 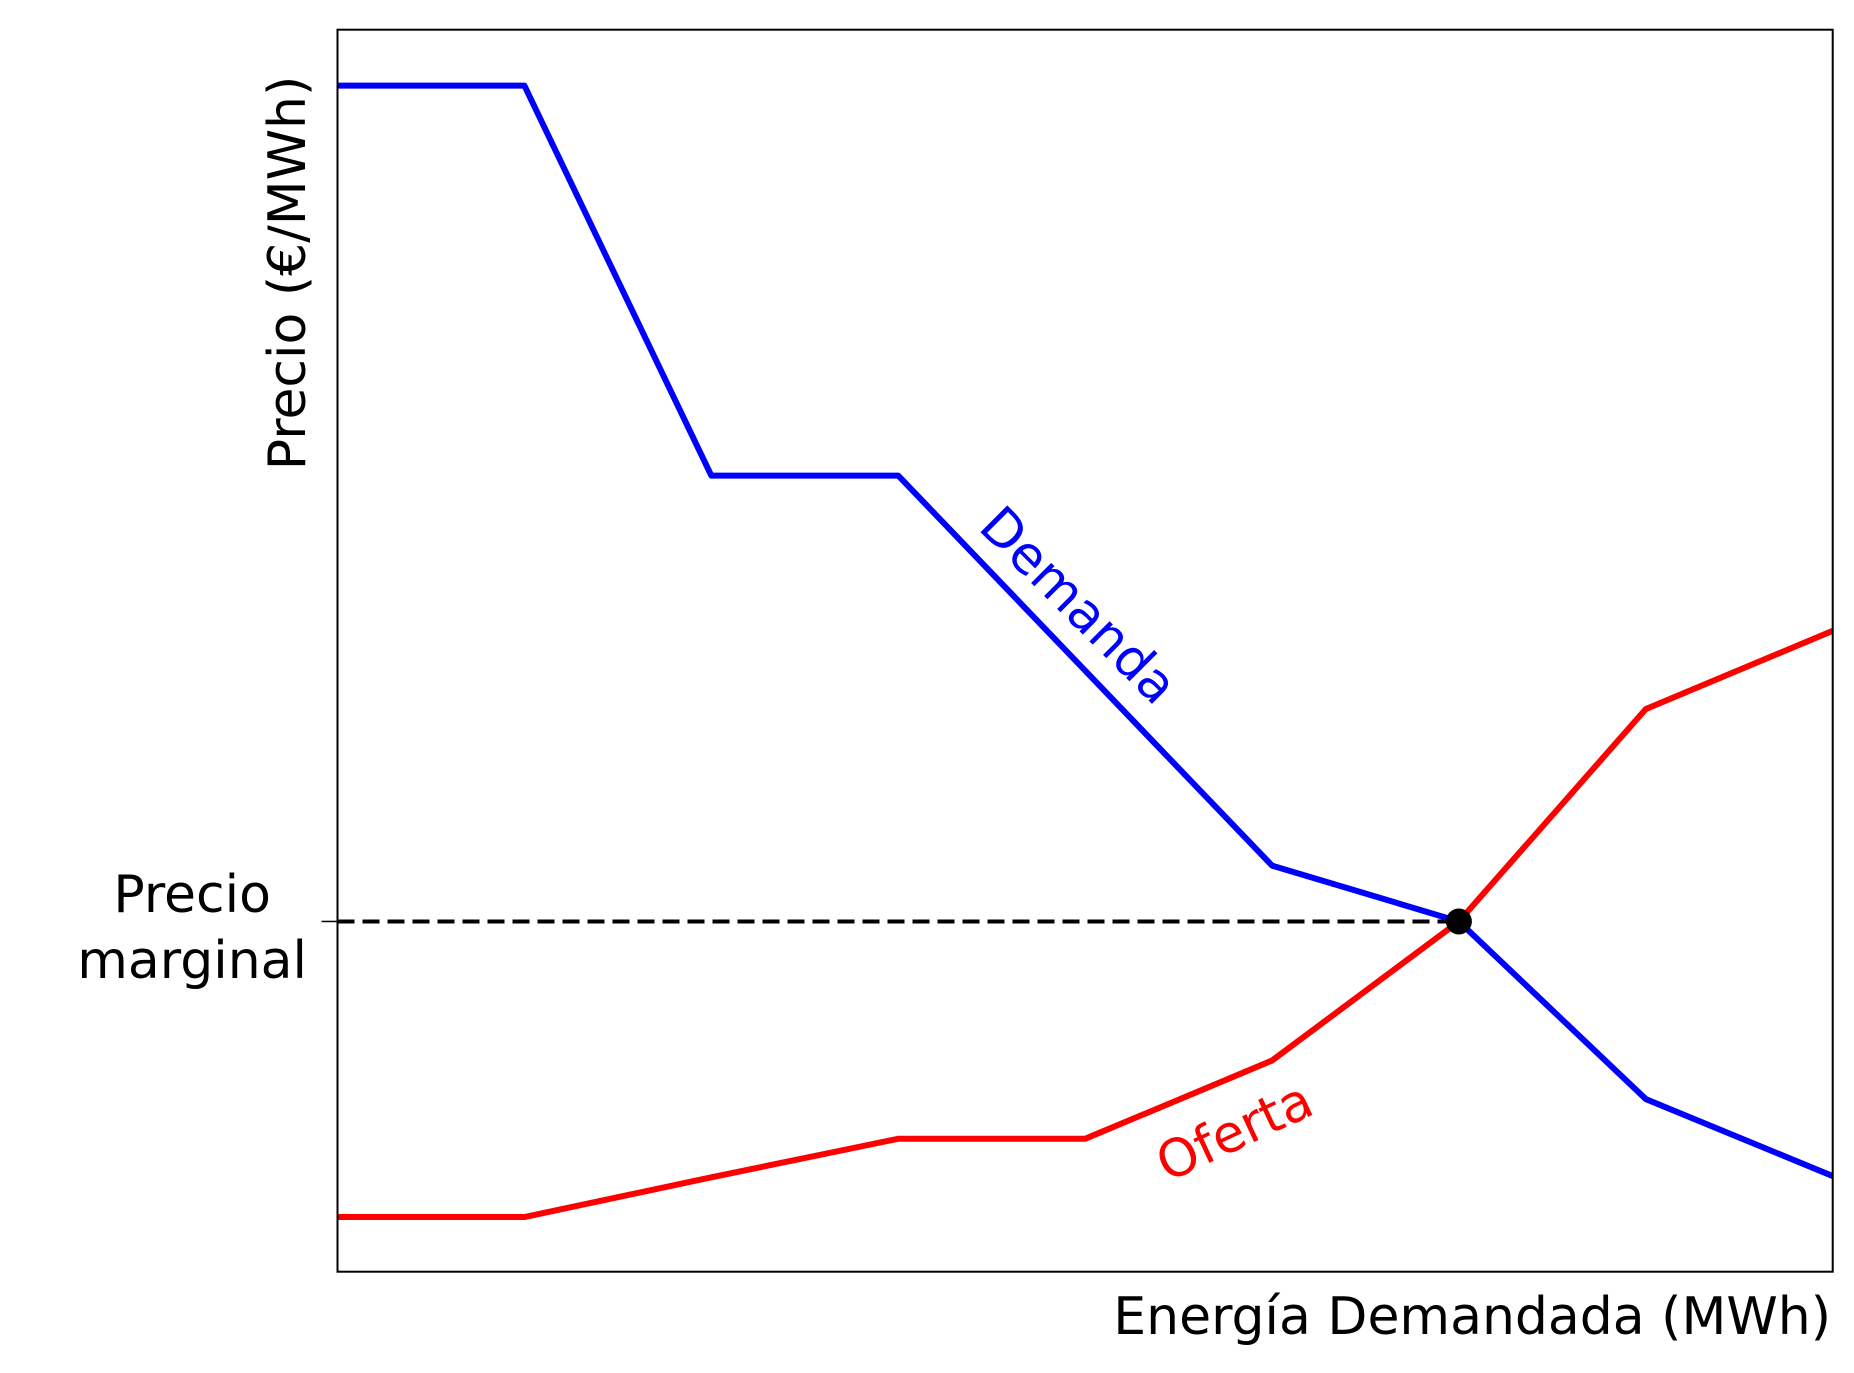 I want to click on y-axis-label: Precio (€/MWh), so click(x=288, y=273).